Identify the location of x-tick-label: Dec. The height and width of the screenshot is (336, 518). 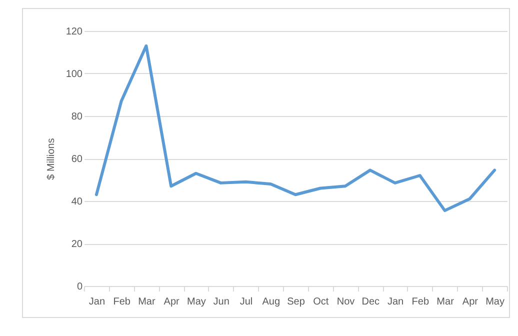
(371, 302).